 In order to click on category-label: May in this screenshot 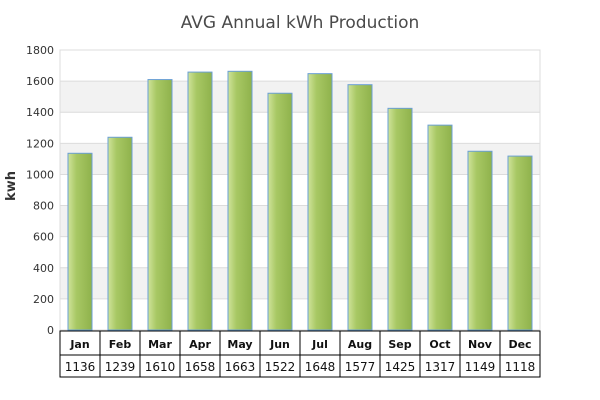, I will do `click(239, 344)`.